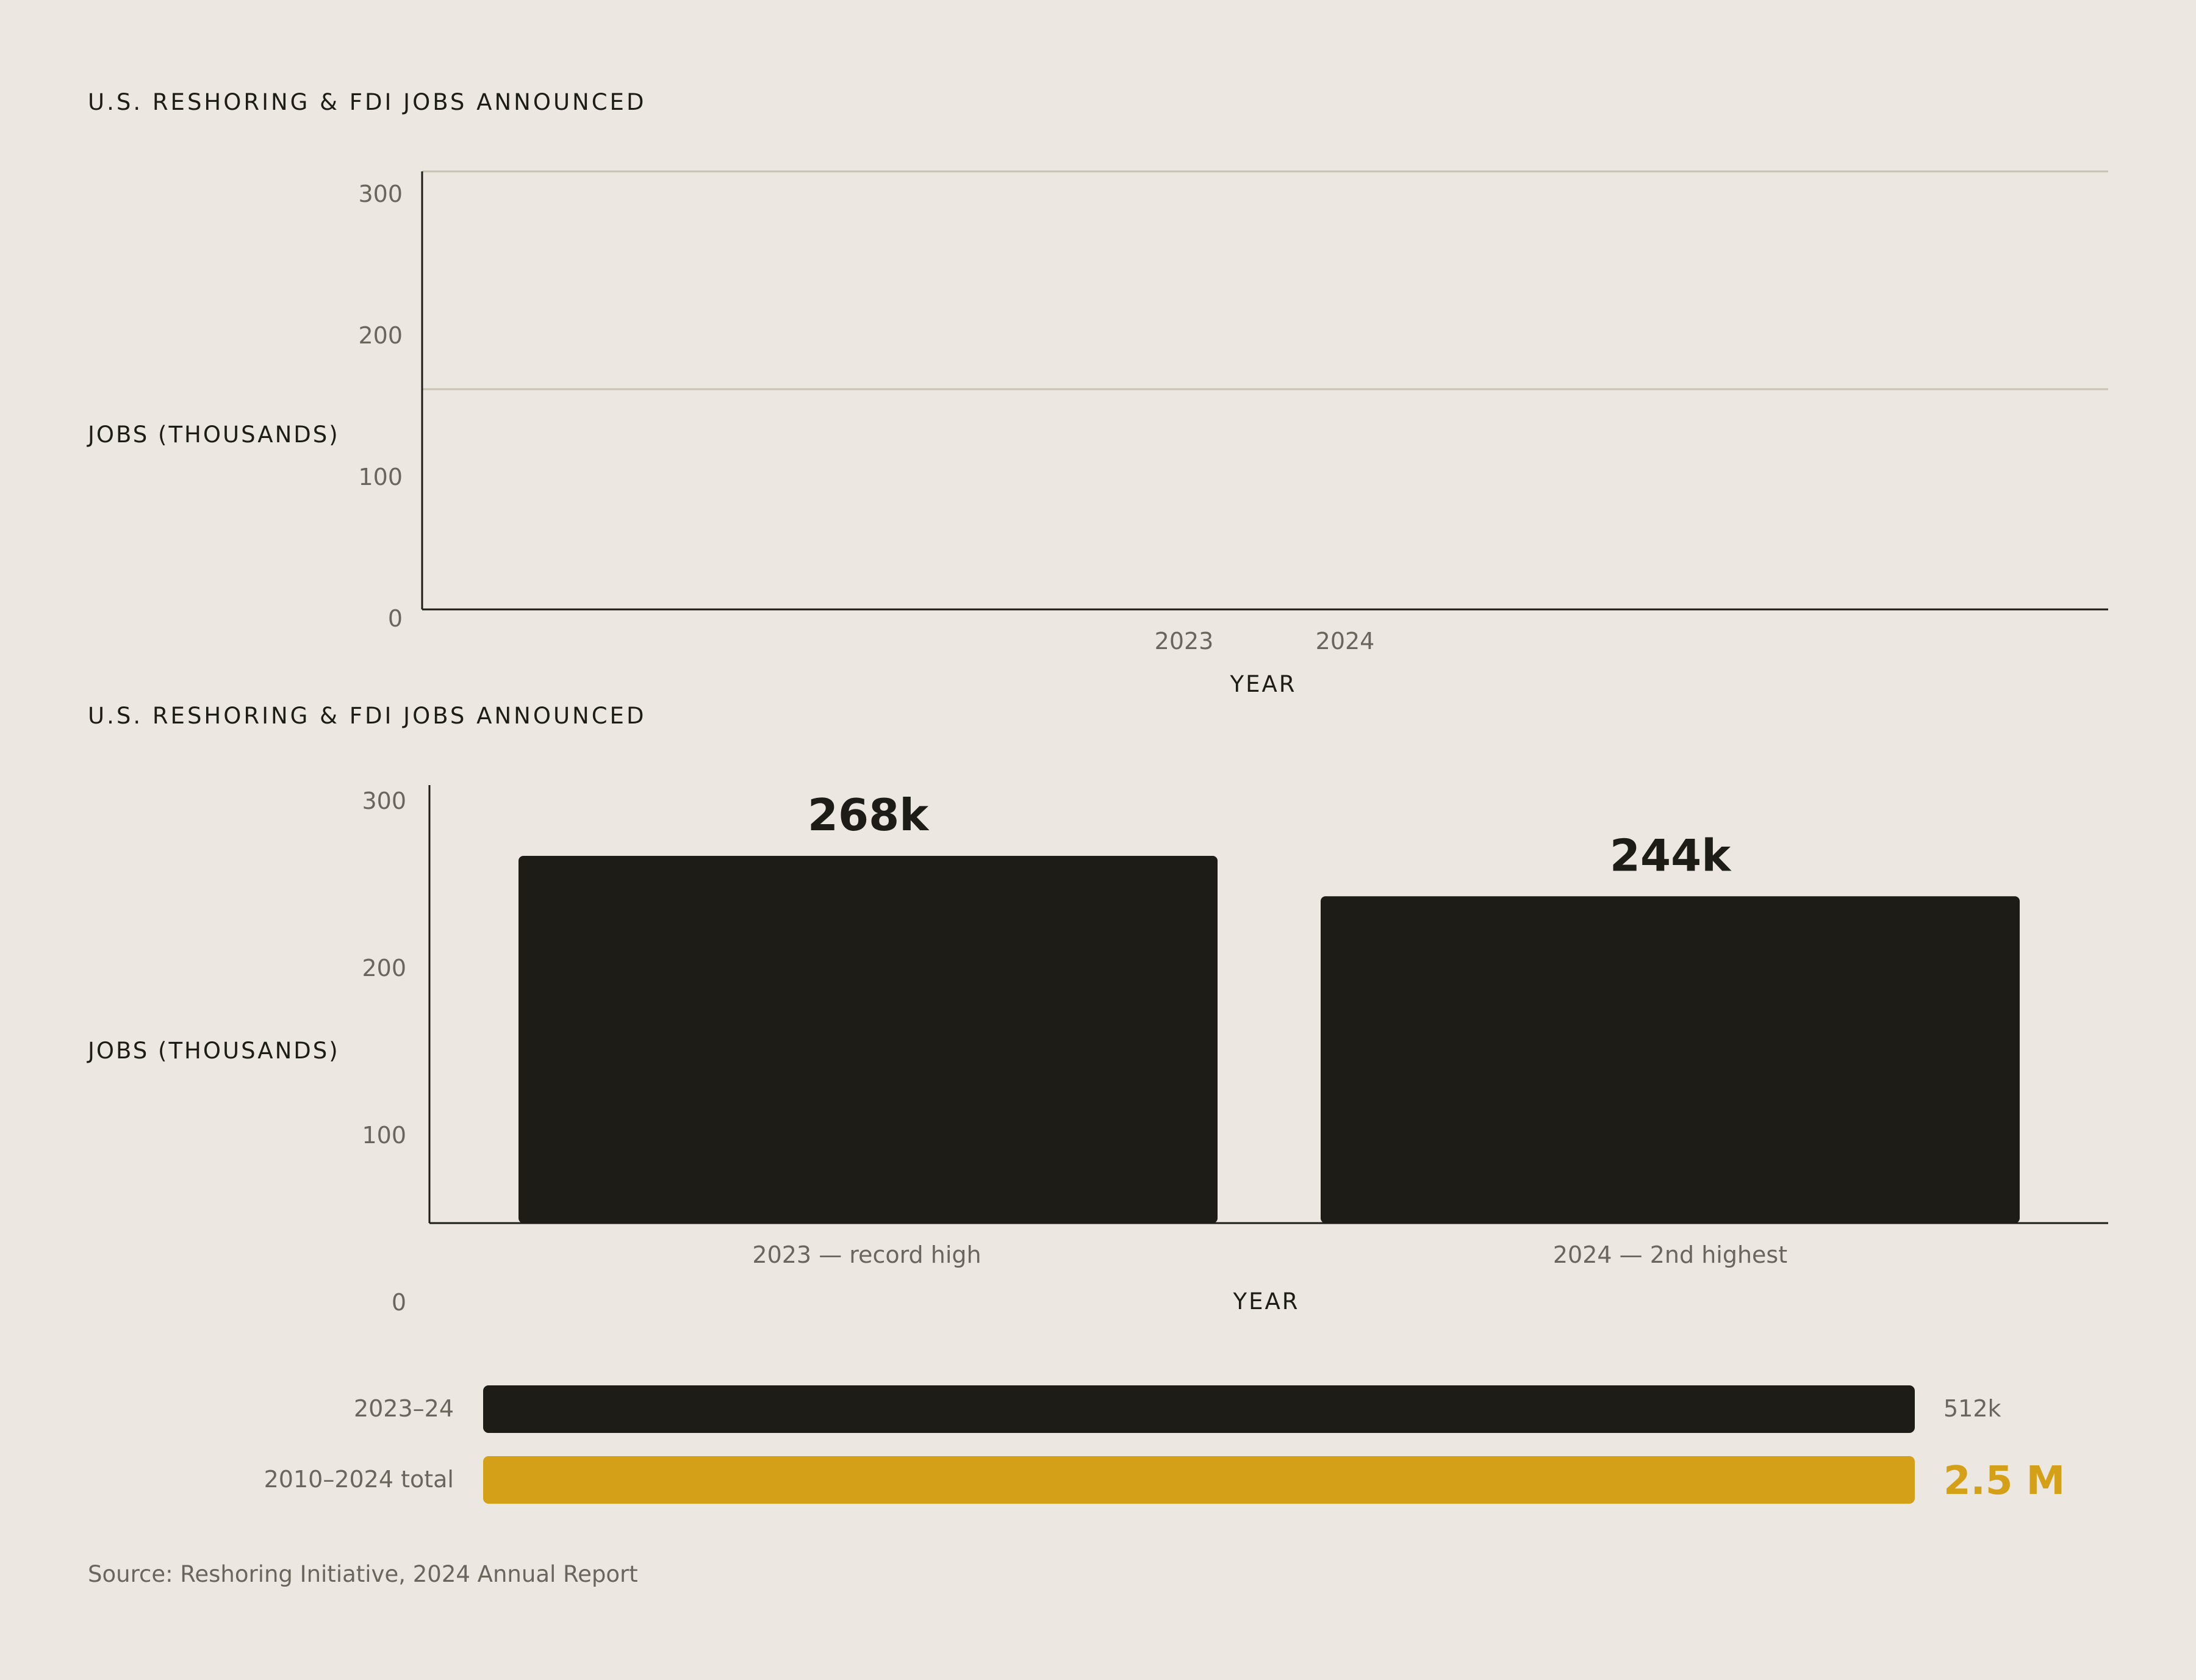 This screenshot has height=1680, width=2196. Describe the element at coordinates (1670, 1254) in the screenshot. I see `x-tick-main-2024: 2024 — 2nd highest` at that location.